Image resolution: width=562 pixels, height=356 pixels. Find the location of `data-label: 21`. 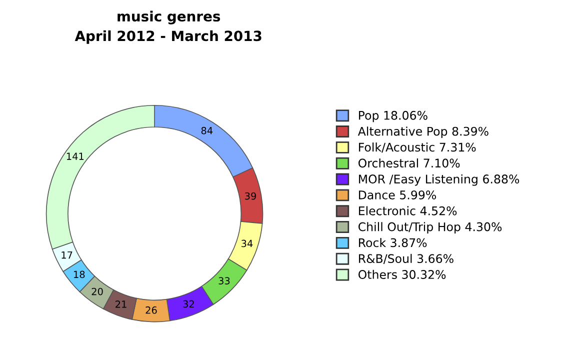

data-label: 21 is located at coordinates (121, 304).